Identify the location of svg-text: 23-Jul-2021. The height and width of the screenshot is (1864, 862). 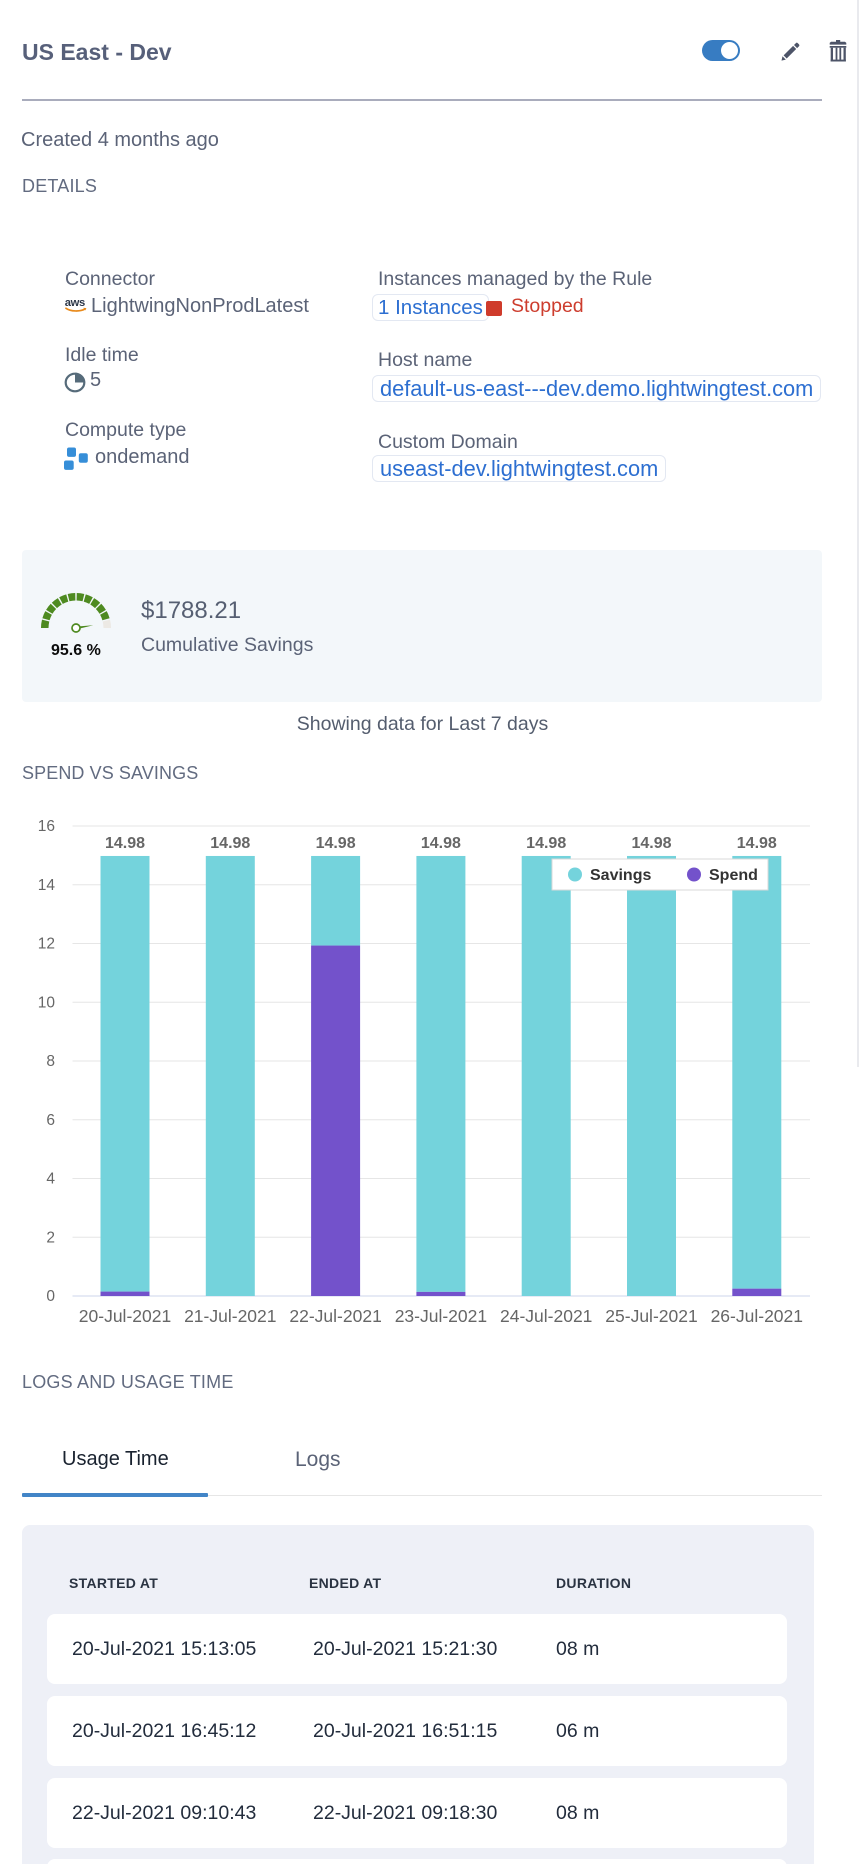
(441, 1316).